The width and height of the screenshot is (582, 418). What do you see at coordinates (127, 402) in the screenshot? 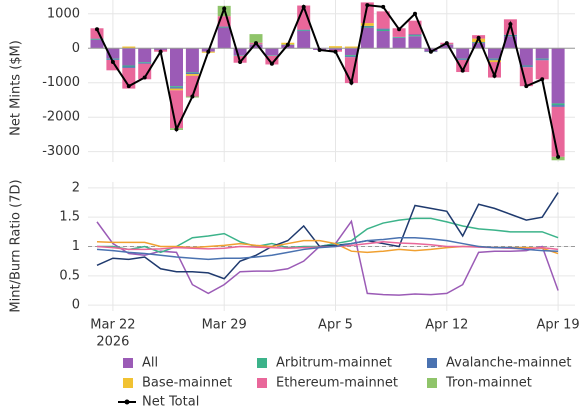
I see `legend-marker` at bounding box center [127, 402].